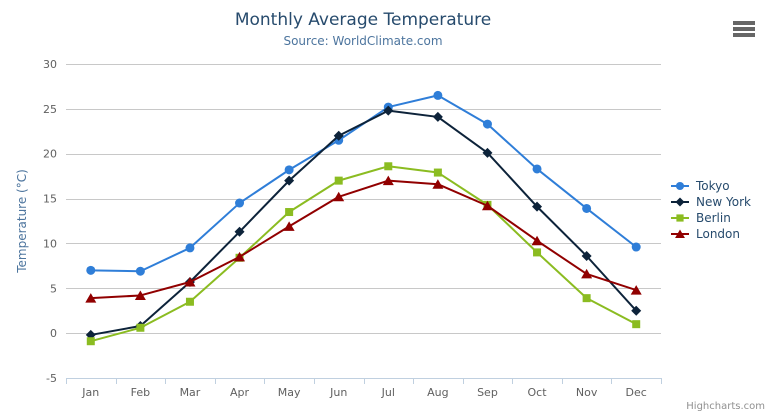 This screenshot has height=416, width=769. I want to click on legend-label: New York, so click(723, 202).